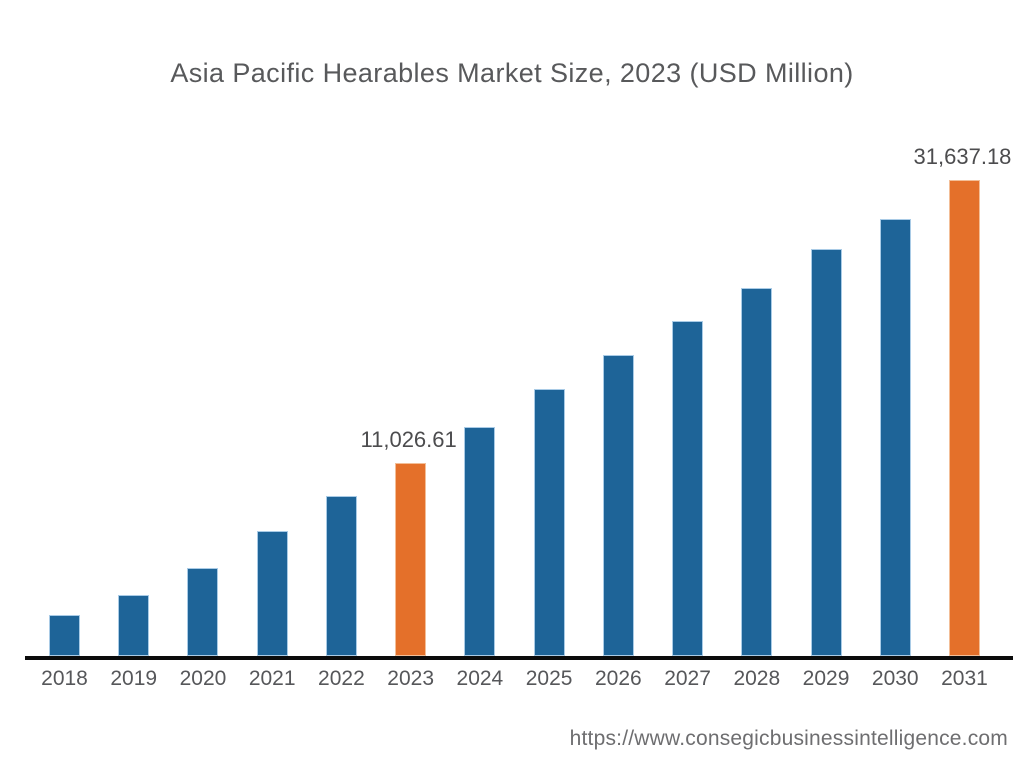  What do you see at coordinates (826, 452) in the screenshot?
I see `bar-2029` at bounding box center [826, 452].